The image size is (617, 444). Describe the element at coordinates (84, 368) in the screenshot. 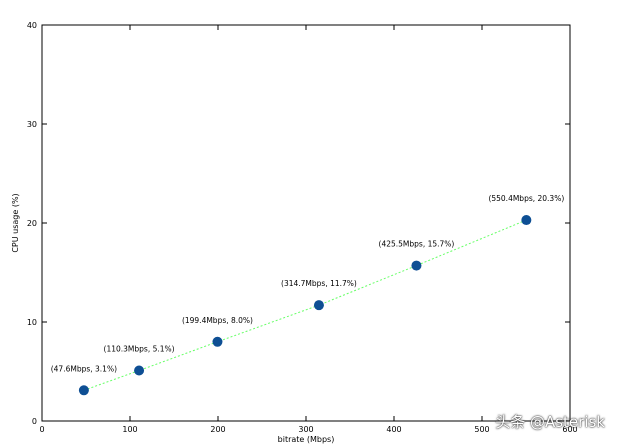

I see `data-label: (47.6Mbps, 3.1%)` at that location.